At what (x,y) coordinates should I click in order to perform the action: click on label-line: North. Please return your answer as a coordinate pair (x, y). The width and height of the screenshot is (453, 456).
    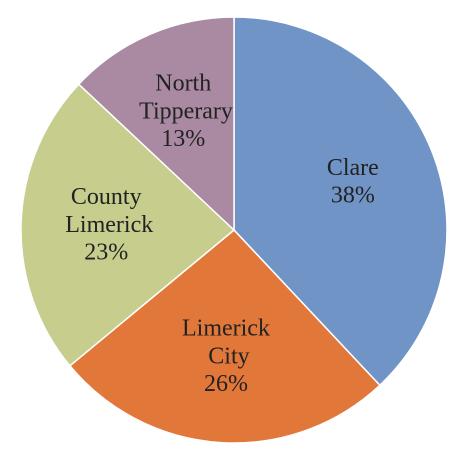
    Looking at the image, I should click on (183, 83).